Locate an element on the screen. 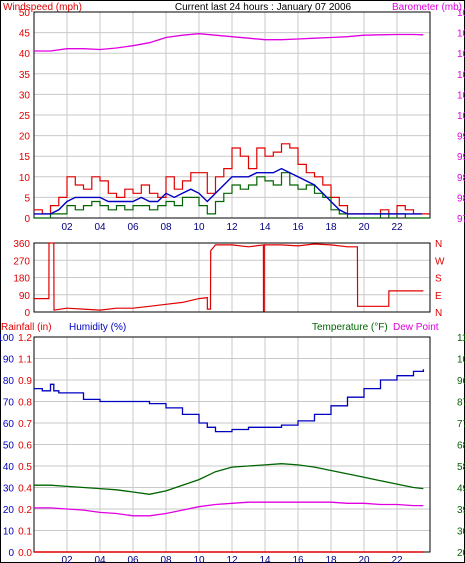 This screenshot has height=563, width=465. temperature-axis-label: Temperature (°F) is located at coordinates (350, 327).